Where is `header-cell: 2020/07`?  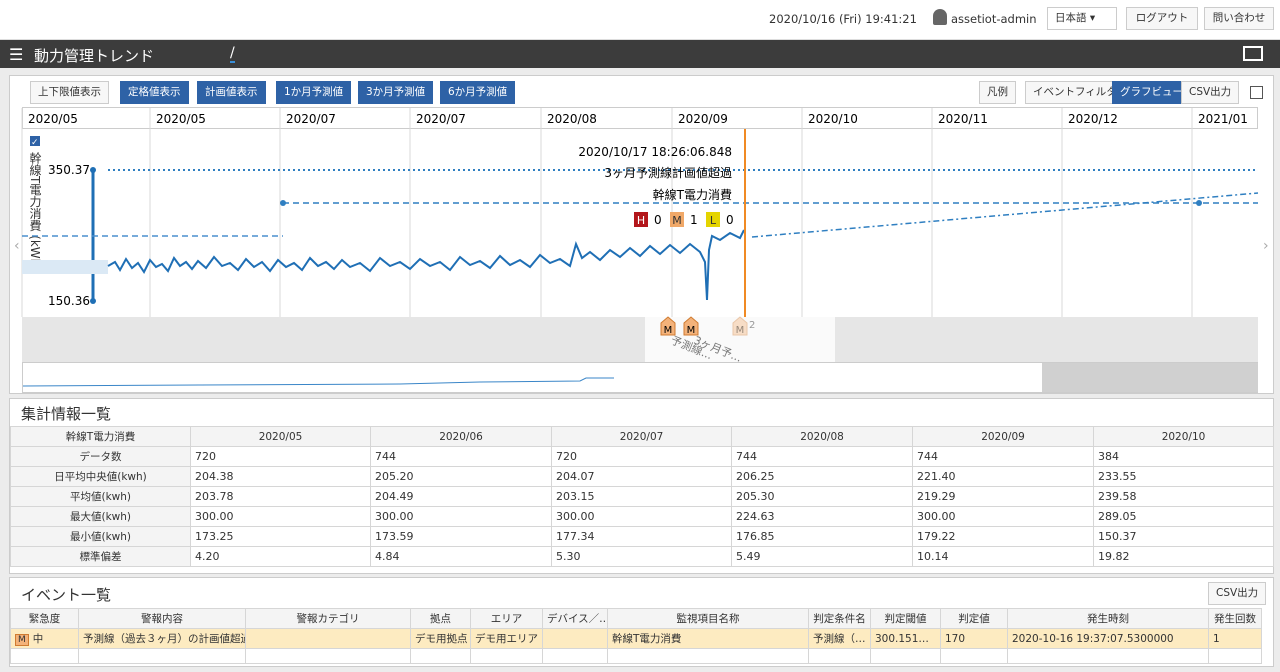
header-cell: 2020/07 is located at coordinates (641, 436).